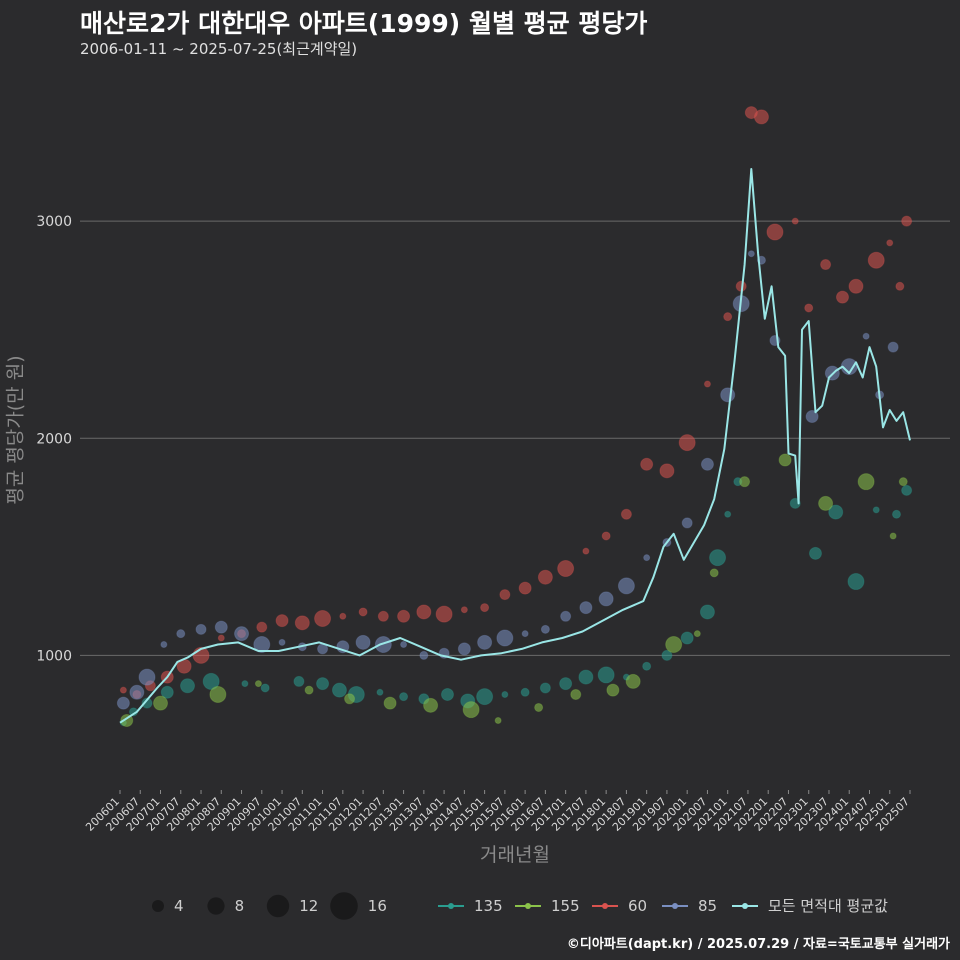 Image resolution: width=960 pixels, height=960 pixels. Describe the element at coordinates (515, 855) in the screenshot. I see `x-axis-label: 거래년월` at that location.